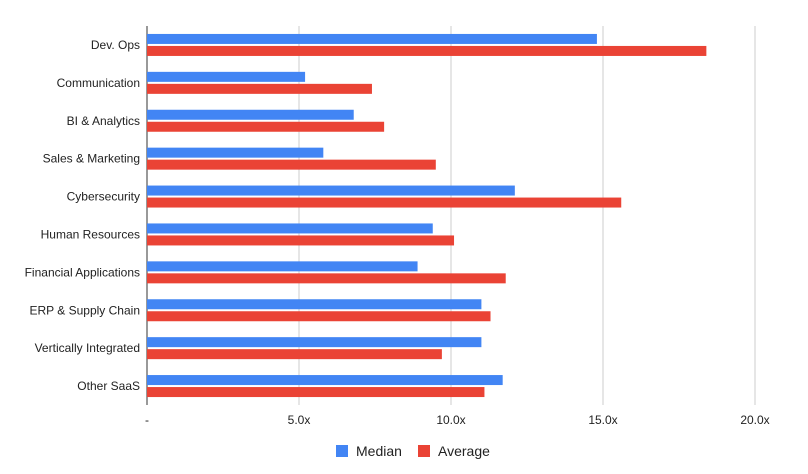 This screenshot has height=474, width=808. What do you see at coordinates (103, 197) in the screenshot?
I see `category-label: Cybersecurity` at bounding box center [103, 197].